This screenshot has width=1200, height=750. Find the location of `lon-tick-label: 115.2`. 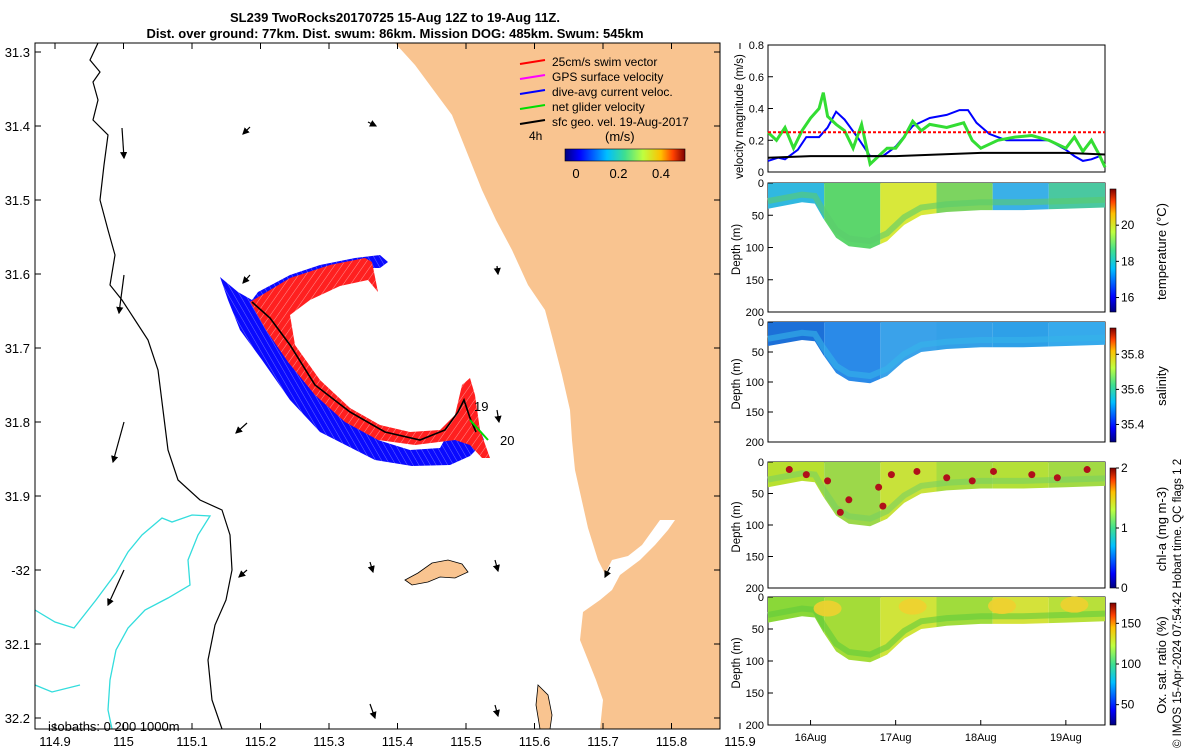

lon-tick-label: 115.2 is located at coordinates (261, 741).